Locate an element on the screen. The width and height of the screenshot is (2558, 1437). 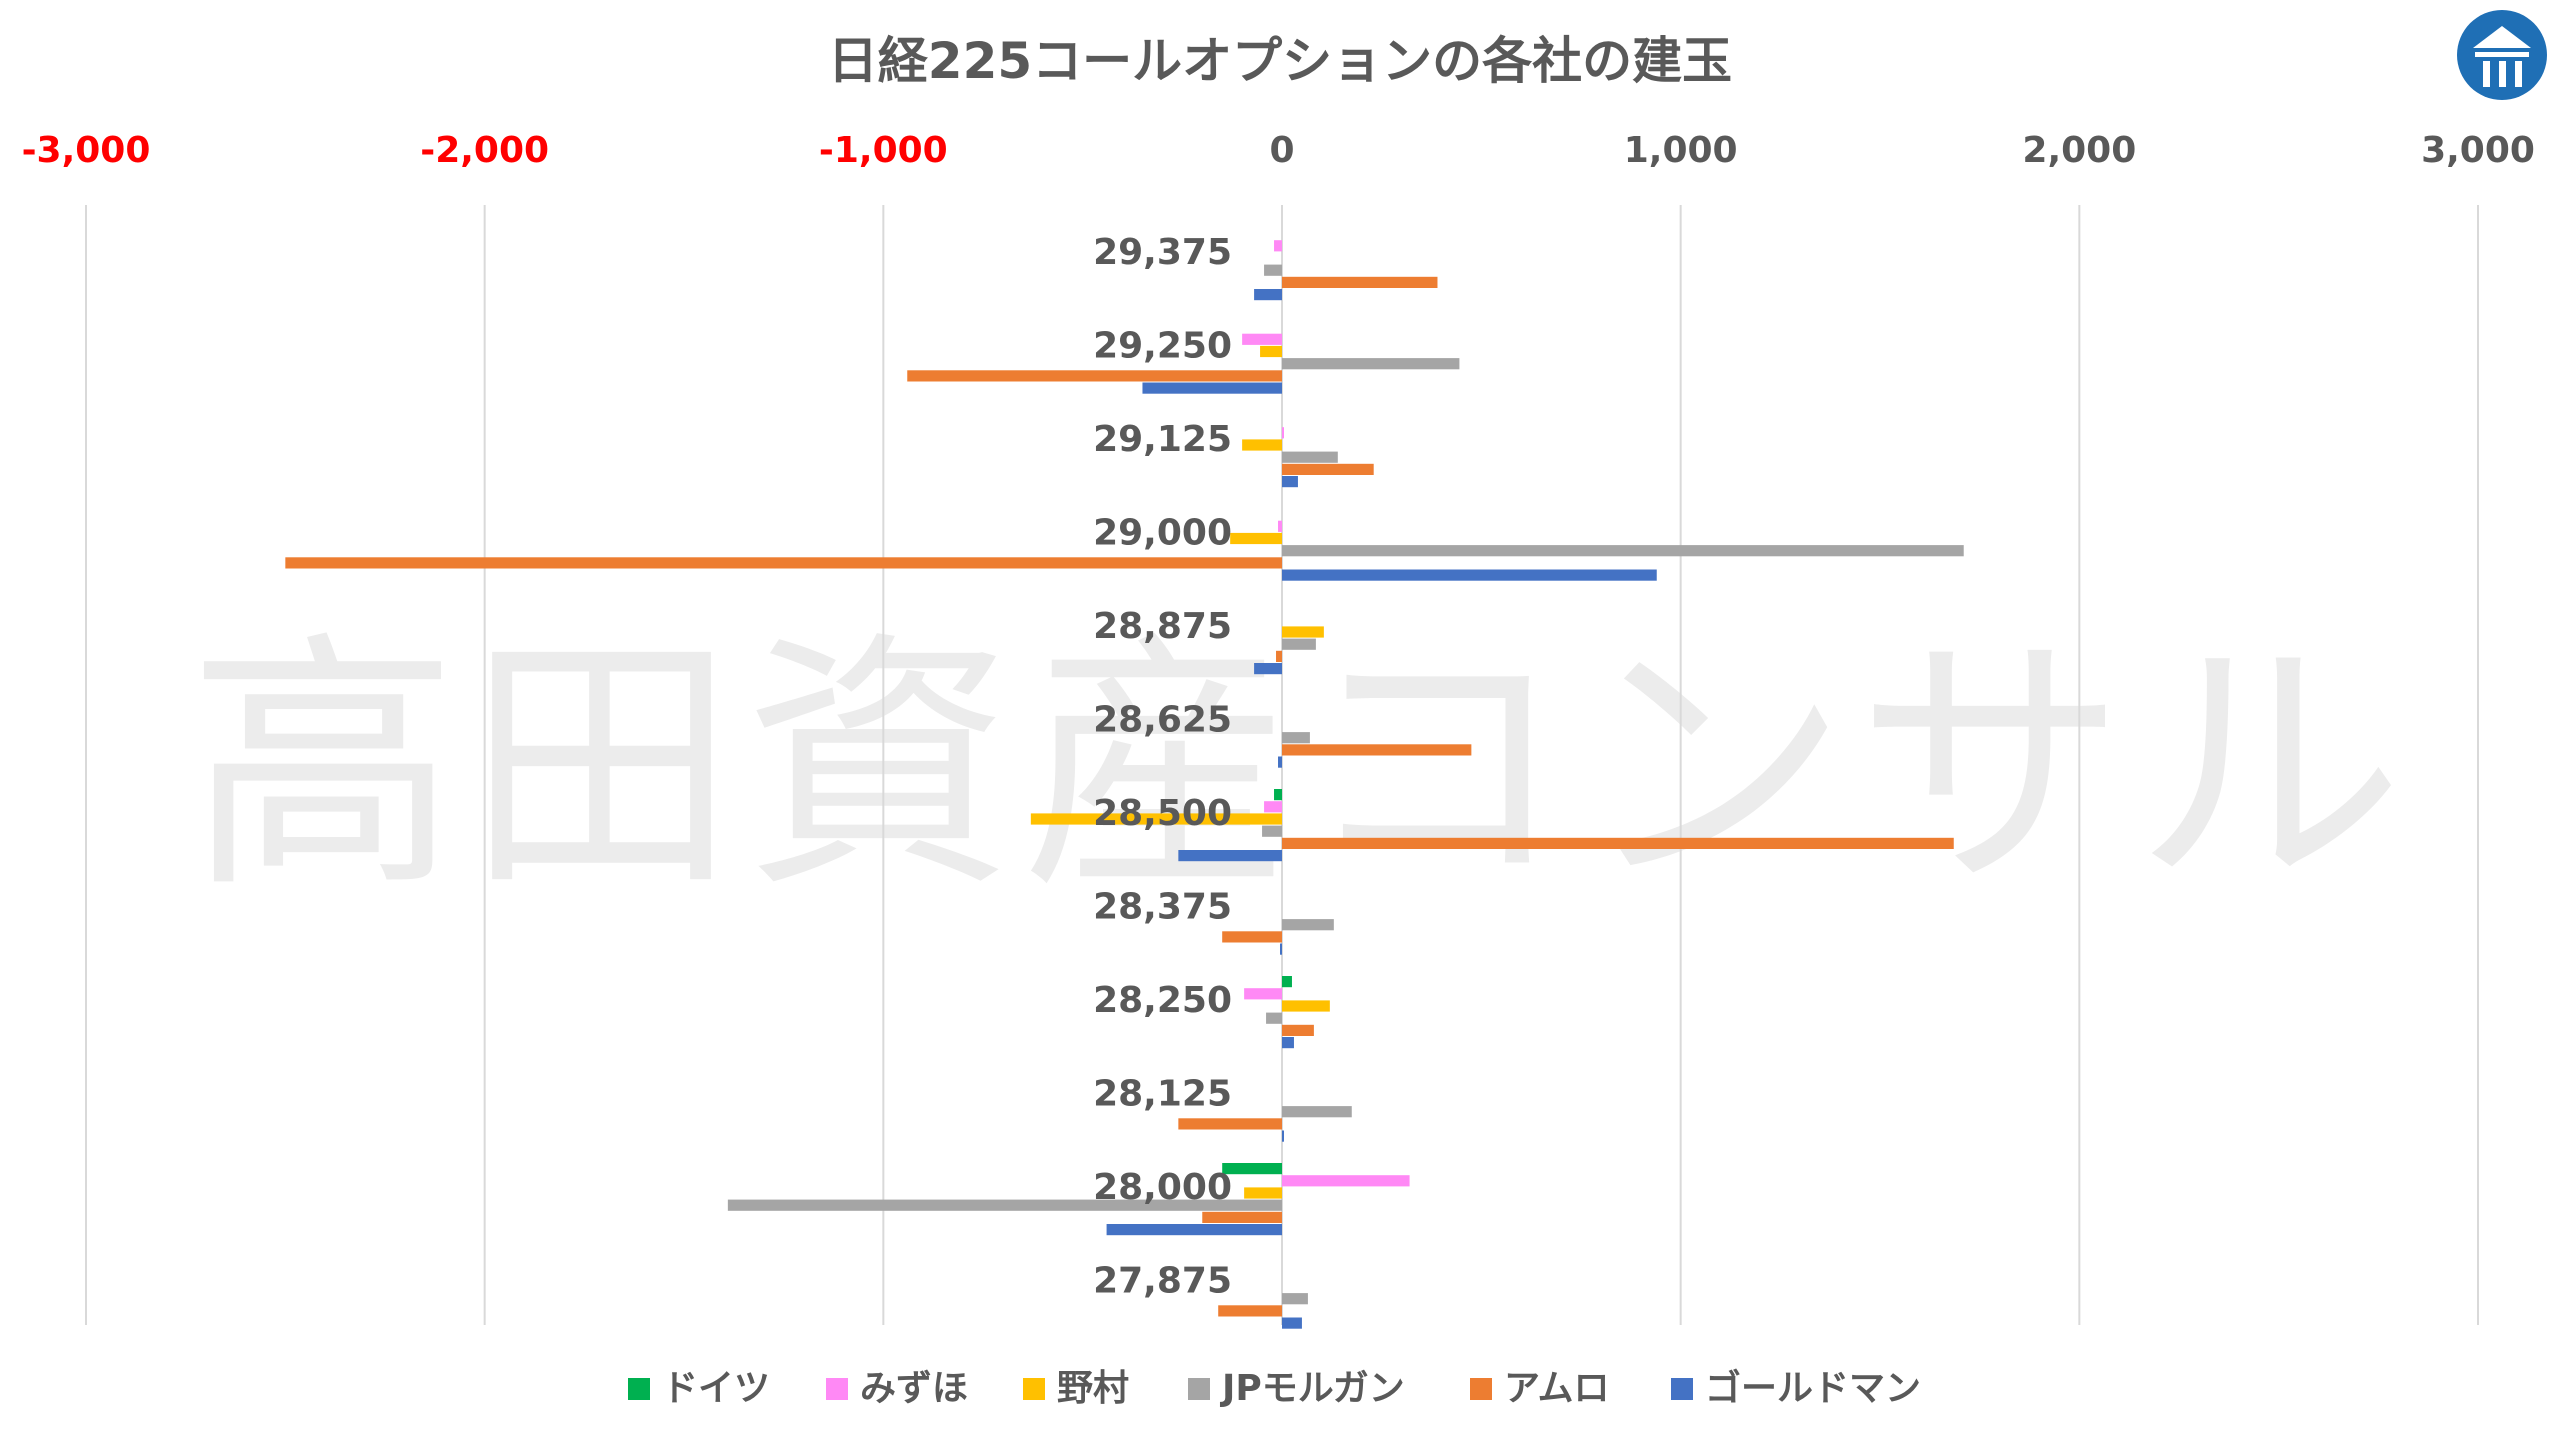
legend-label: アムロ is located at coordinates (1556, 1388).